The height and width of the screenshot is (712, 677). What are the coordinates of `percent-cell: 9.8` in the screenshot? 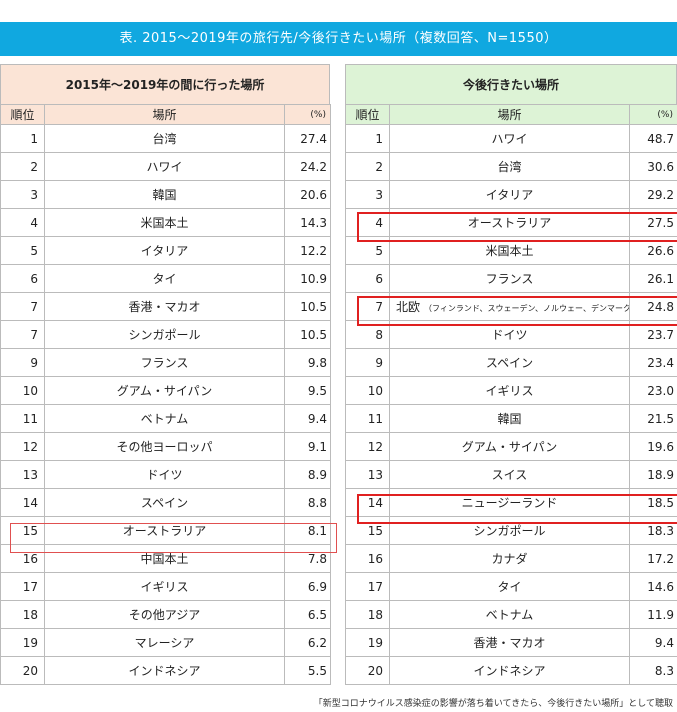 It's located at (307, 362).